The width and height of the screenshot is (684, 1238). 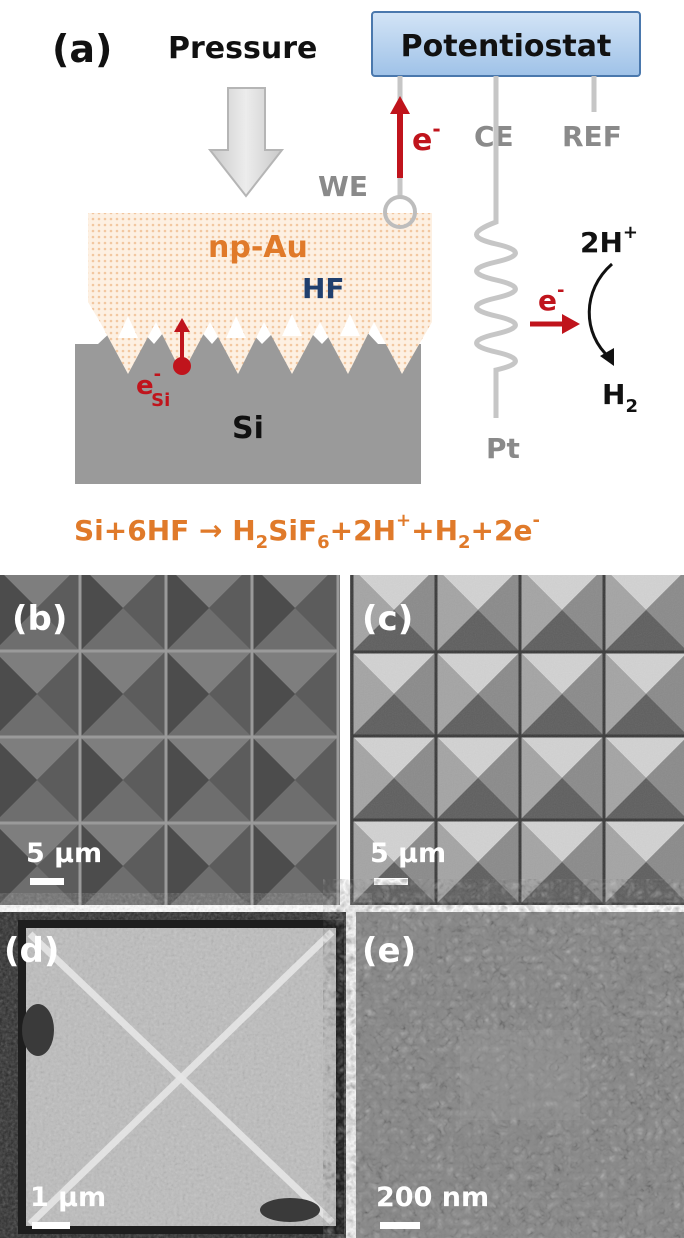 What do you see at coordinates (408, 853) in the screenshot?
I see `panel-c-scale-label: 5 µm` at bounding box center [408, 853].